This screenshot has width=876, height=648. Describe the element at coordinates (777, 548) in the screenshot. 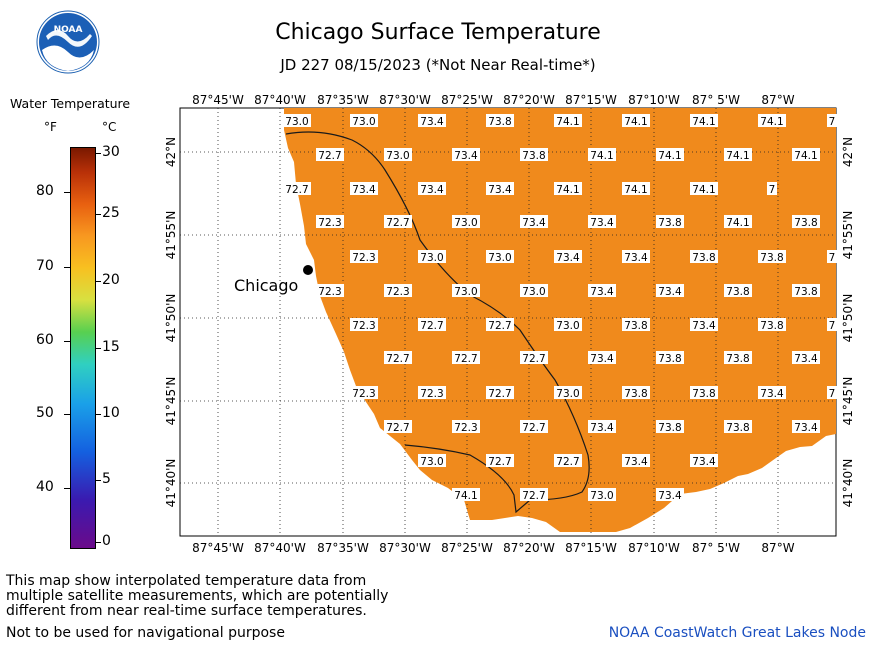

I see `lon-label-bottom: 87°W` at that location.